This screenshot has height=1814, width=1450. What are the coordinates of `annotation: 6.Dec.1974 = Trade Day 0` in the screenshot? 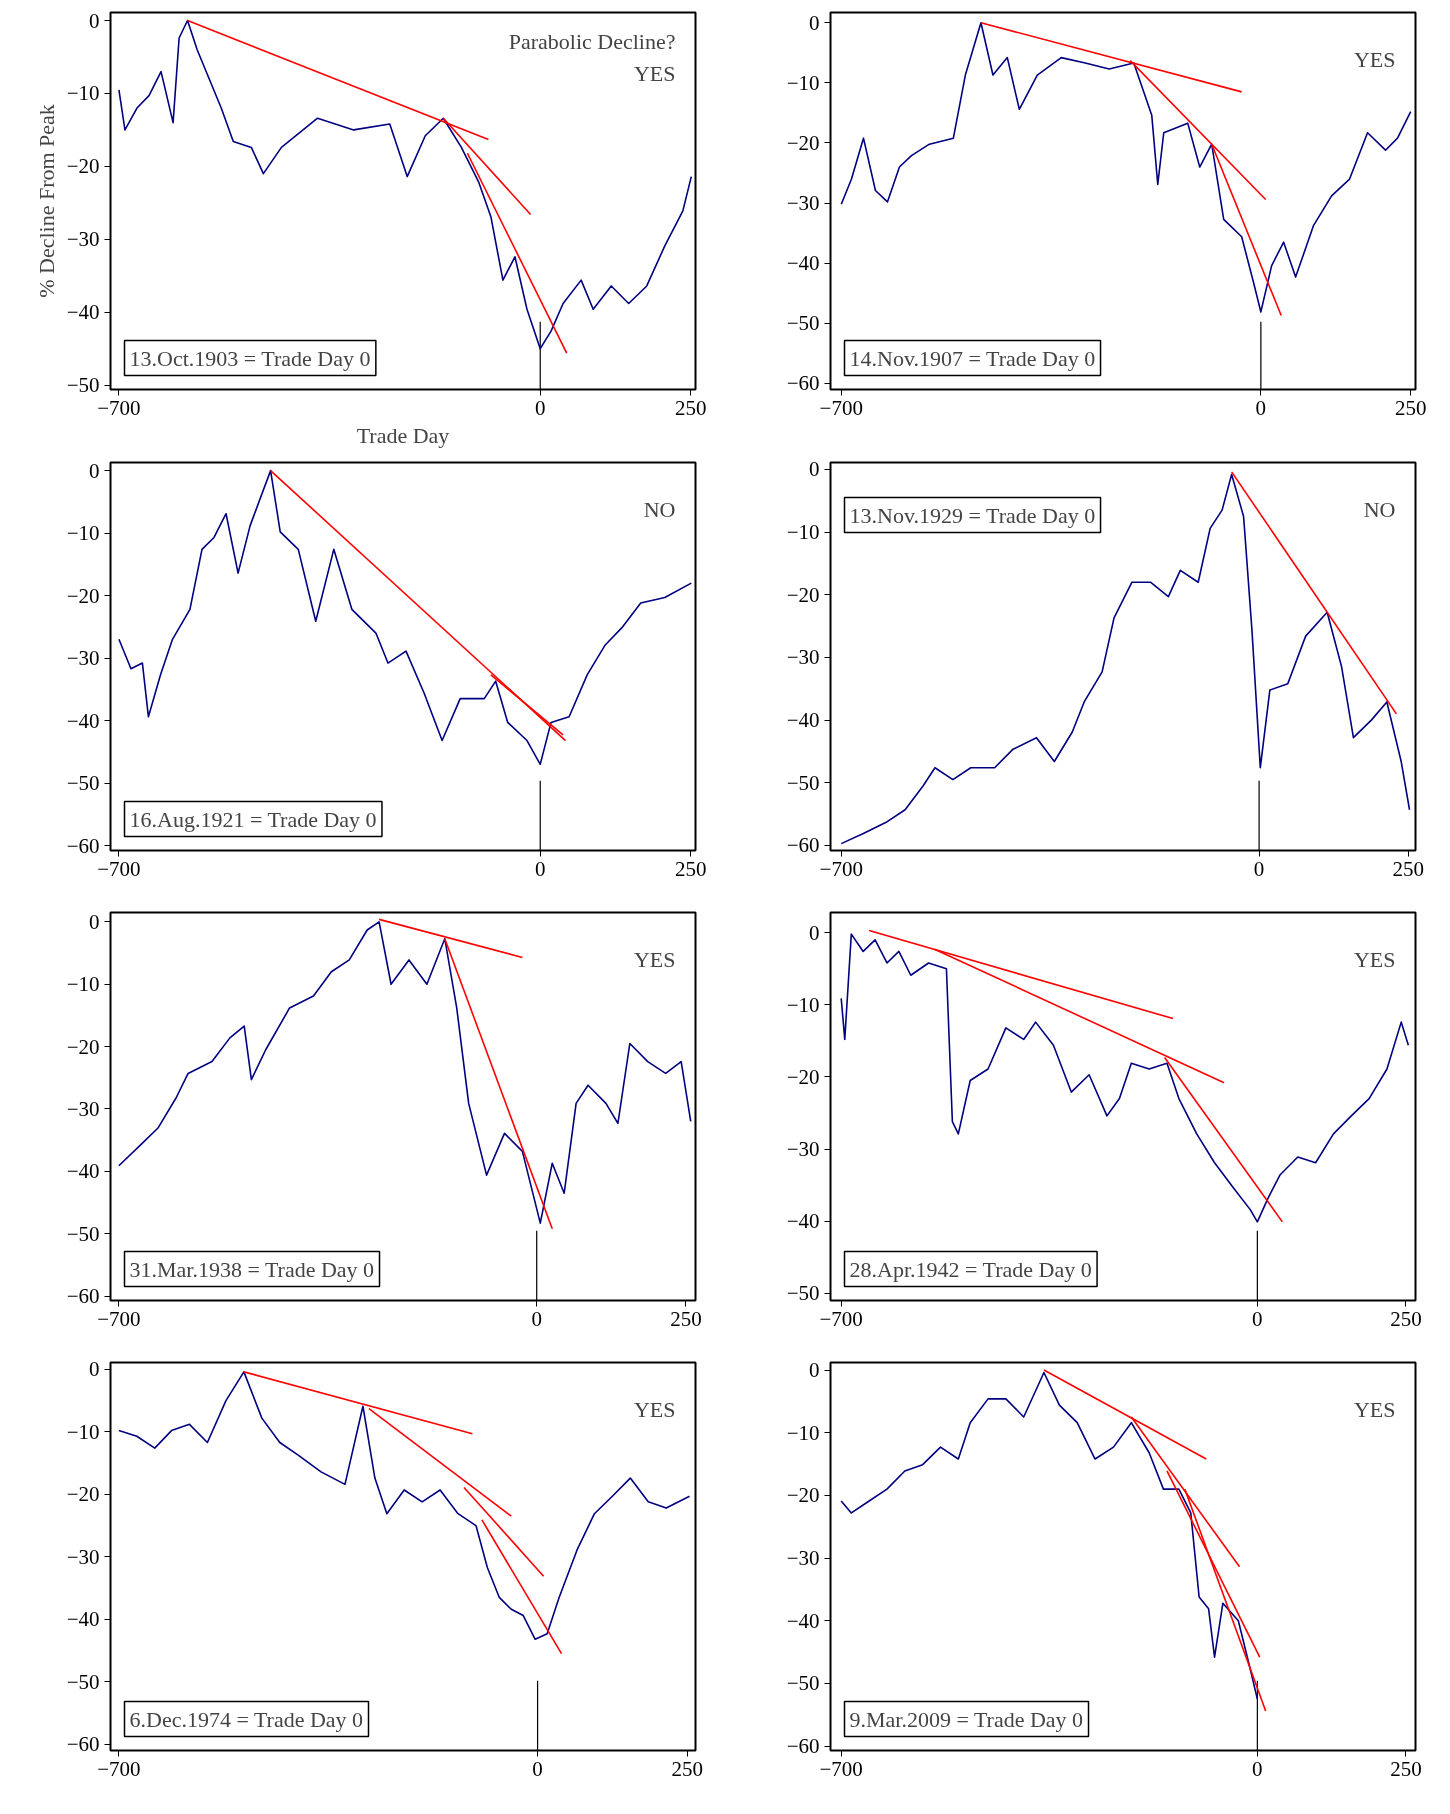 It's located at (246, 1719).